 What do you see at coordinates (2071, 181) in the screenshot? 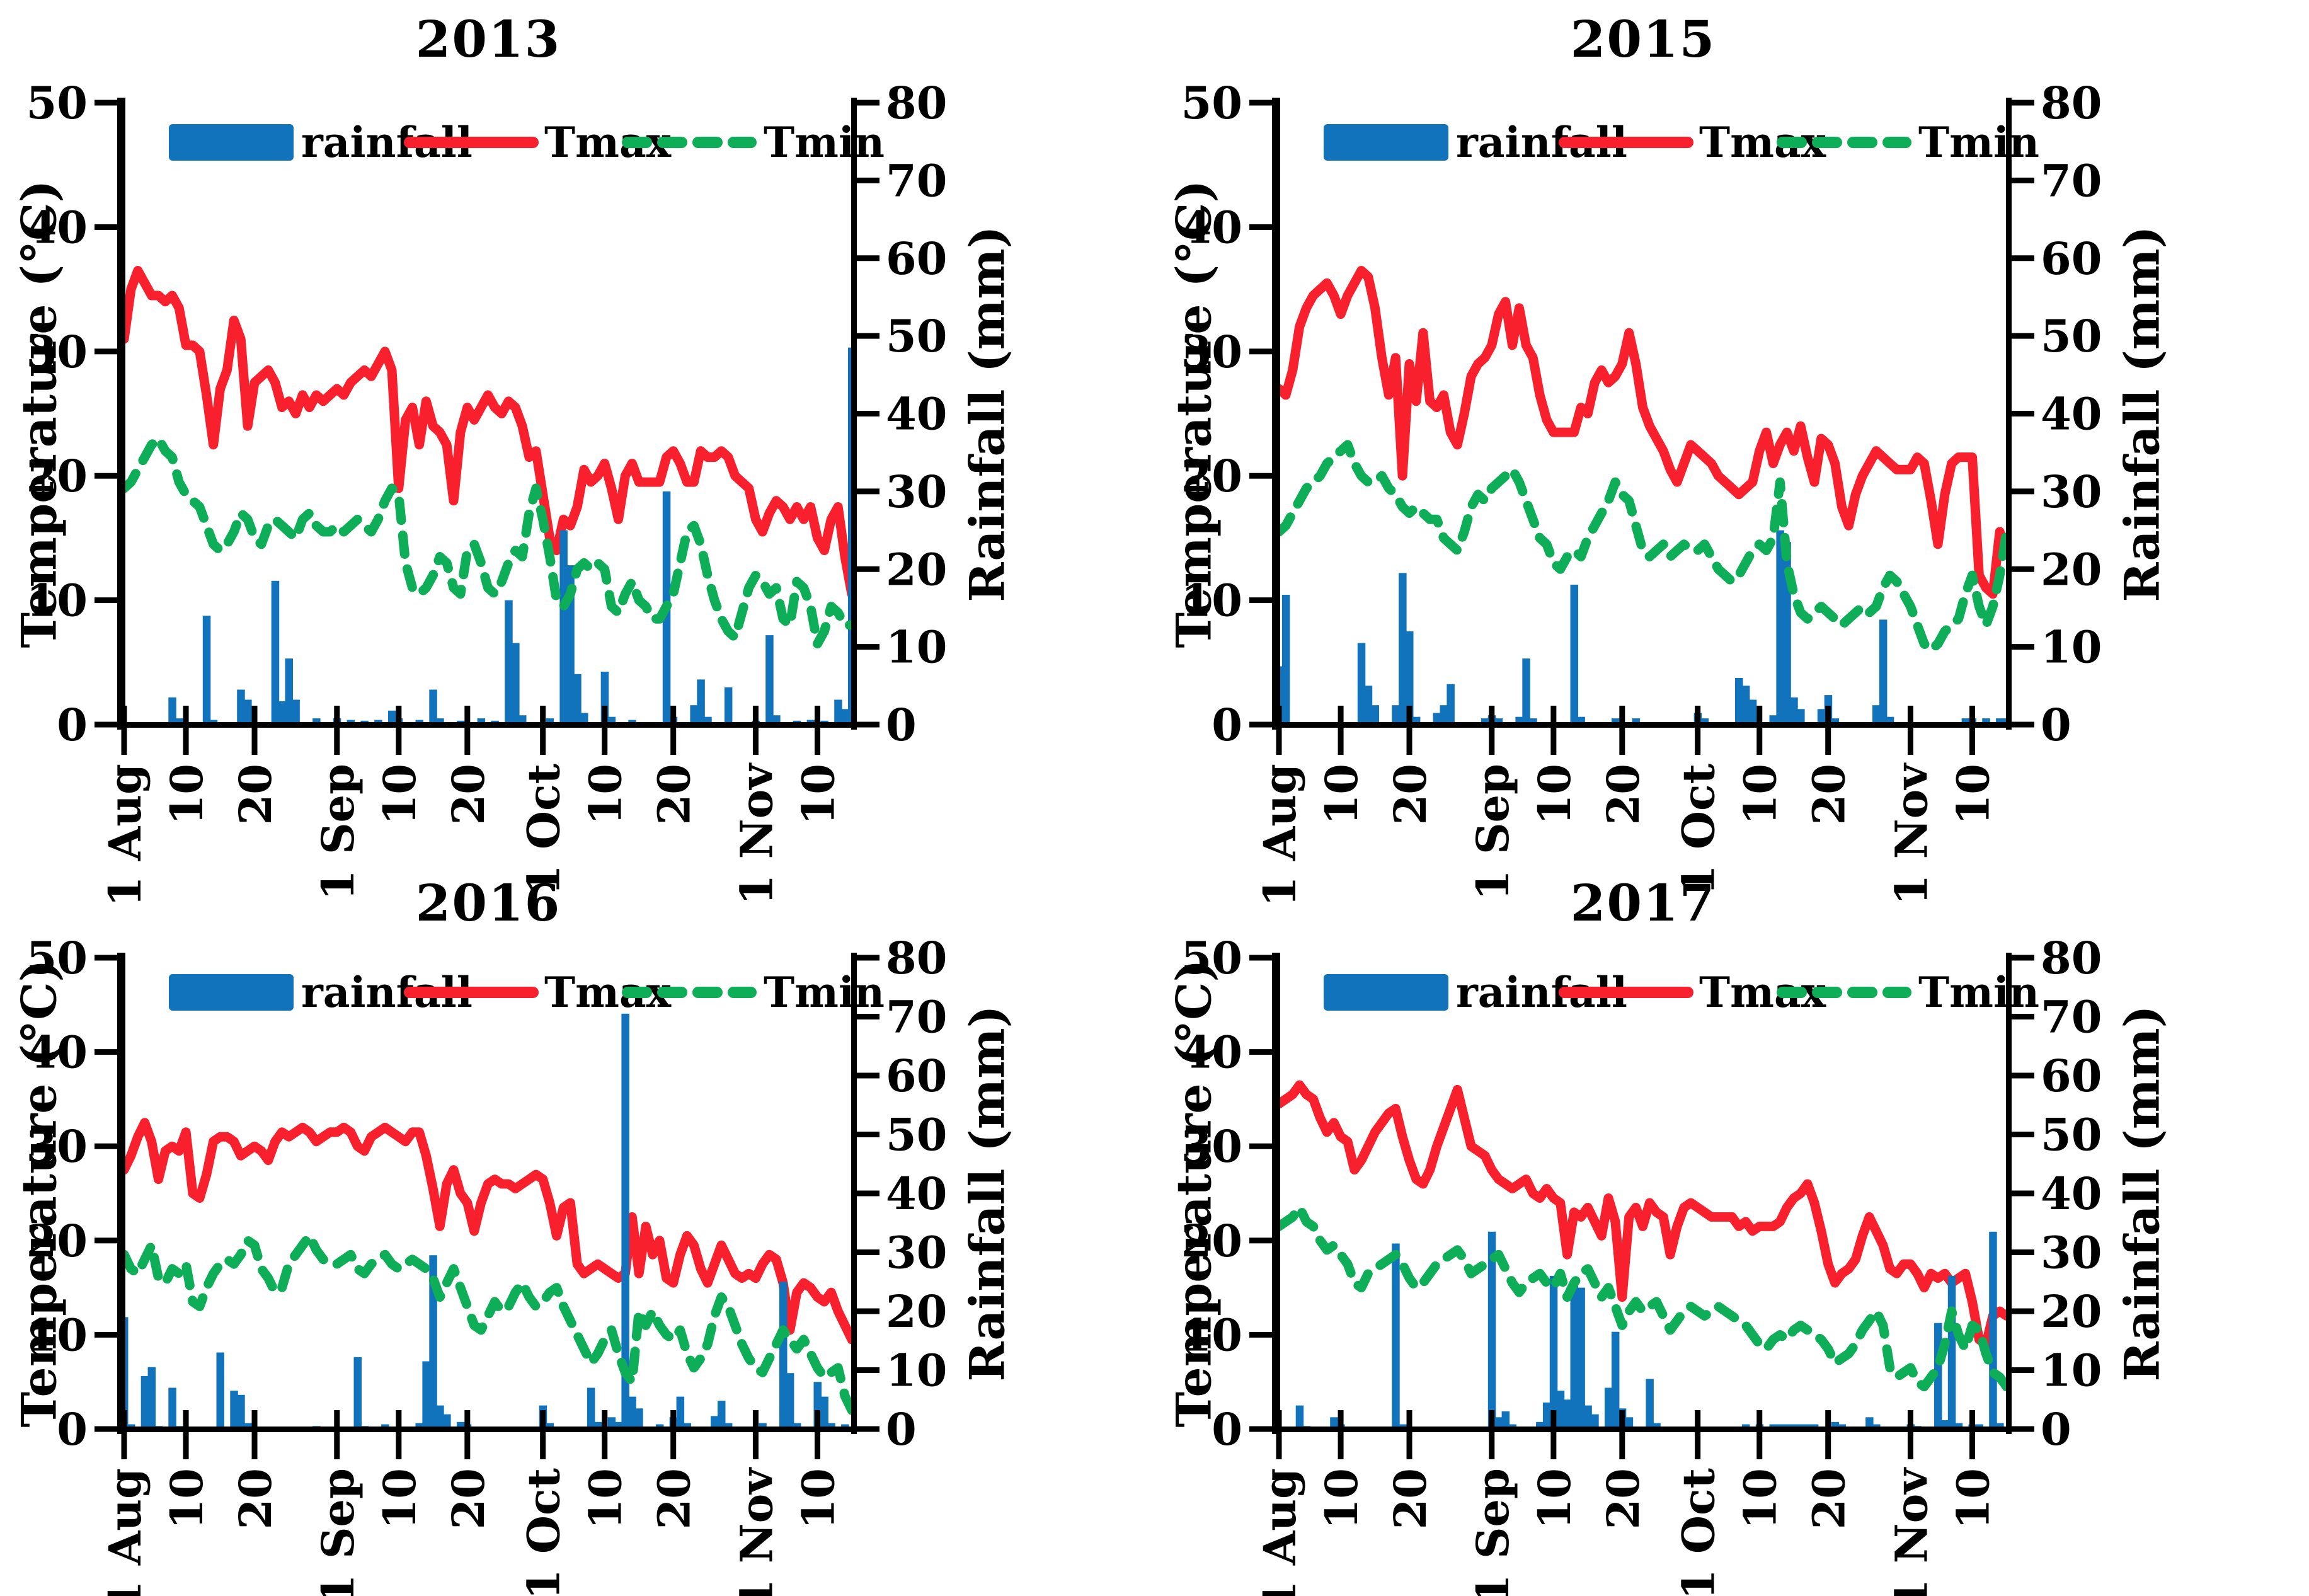
I see `right-tick-label: 70` at bounding box center [2071, 181].